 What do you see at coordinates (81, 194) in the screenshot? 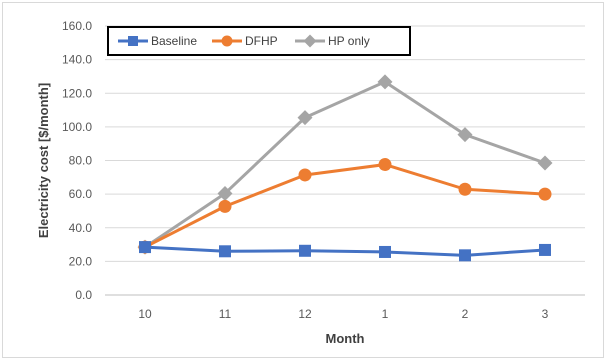
I see `y-tick-label: 60.0` at bounding box center [81, 194].